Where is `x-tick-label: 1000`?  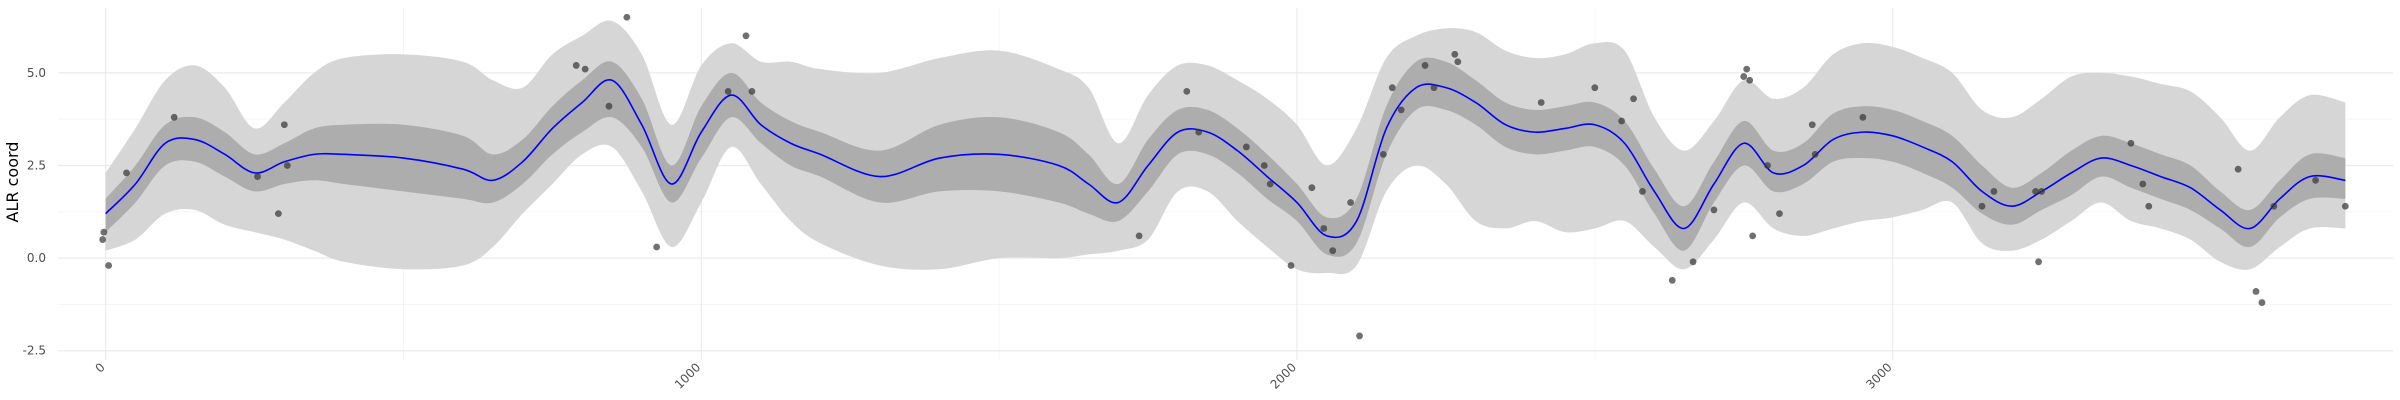 x-tick-label: 1000 is located at coordinates (687, 375).